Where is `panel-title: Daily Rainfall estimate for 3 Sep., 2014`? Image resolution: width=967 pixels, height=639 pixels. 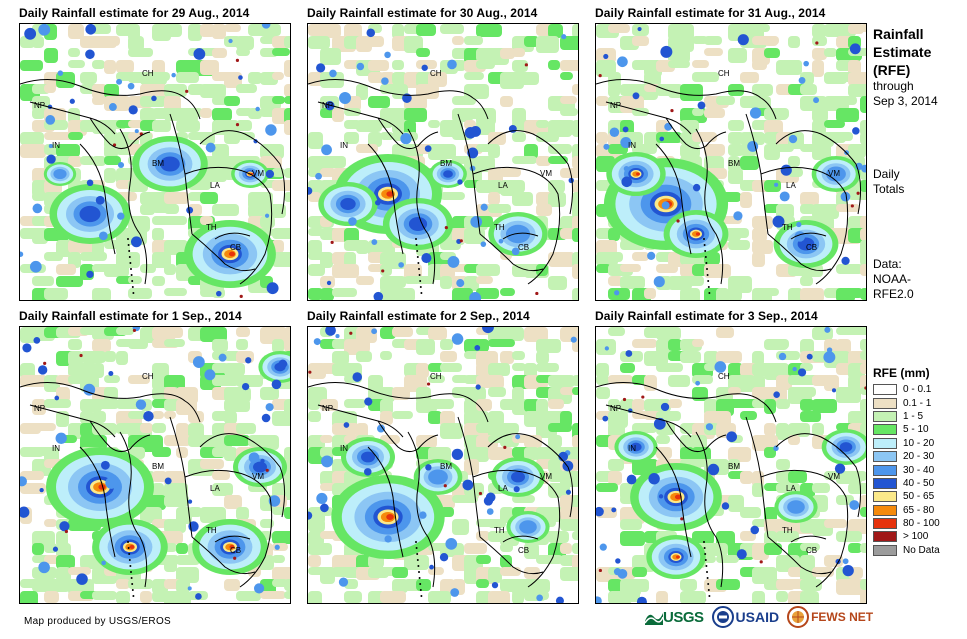
panel-title: Daily Rainfall estimate for 3 Sep., 2014 is located at coordinates (706, 316).